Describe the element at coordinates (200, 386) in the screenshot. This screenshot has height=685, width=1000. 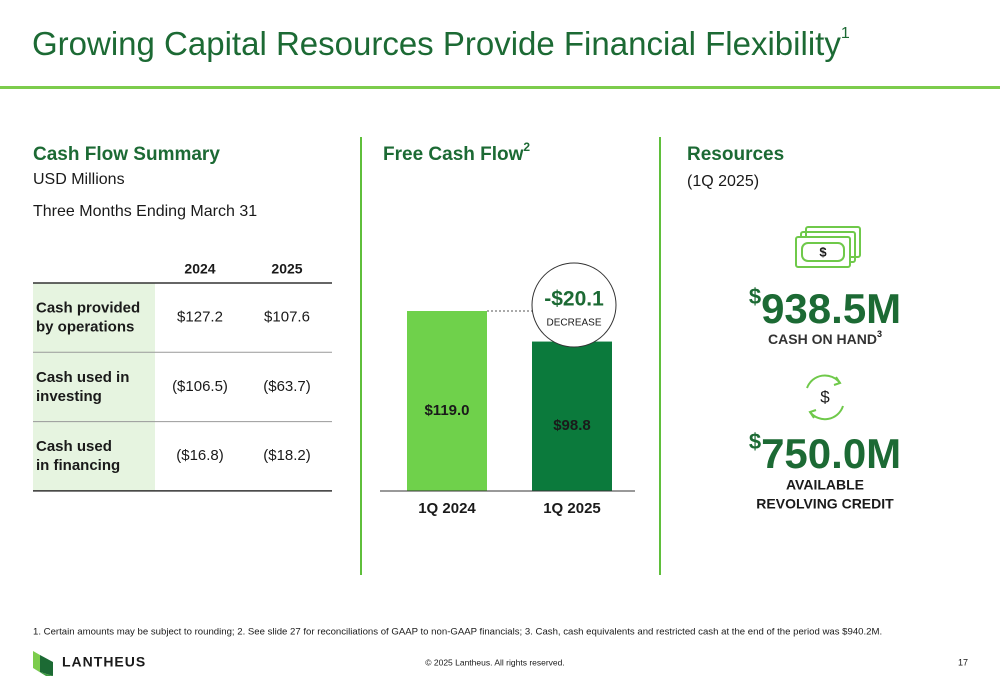
I see `cell: ($106.5)` at that location.